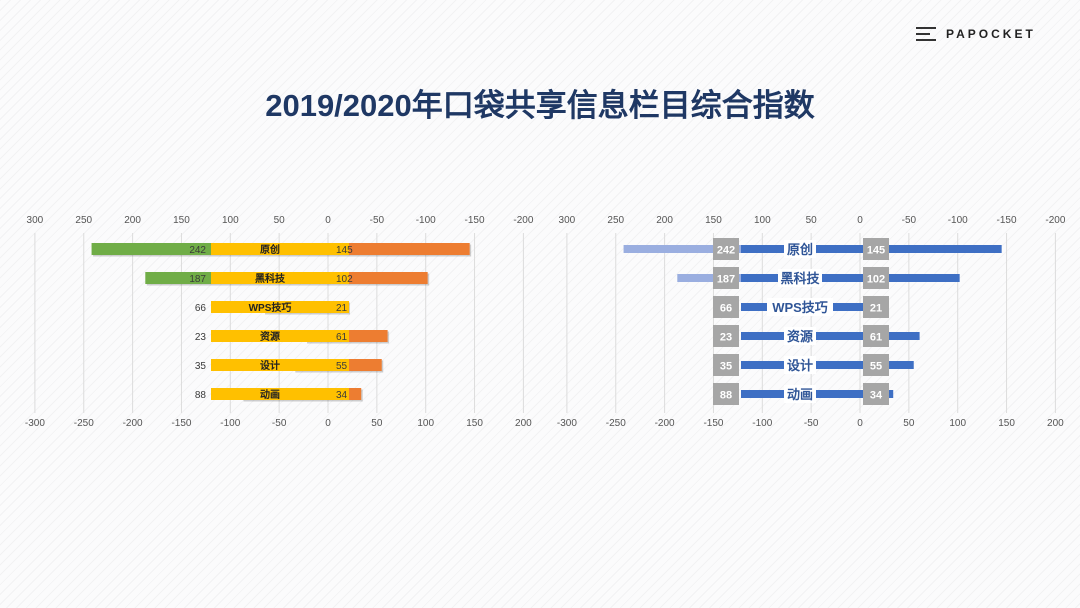 Image resolution: width=1080 pixels, height=608 pixels. What do you see at coordinates (926, 34) in the screenshot?
I see `menu-icon` at bounding box center [926, 34].